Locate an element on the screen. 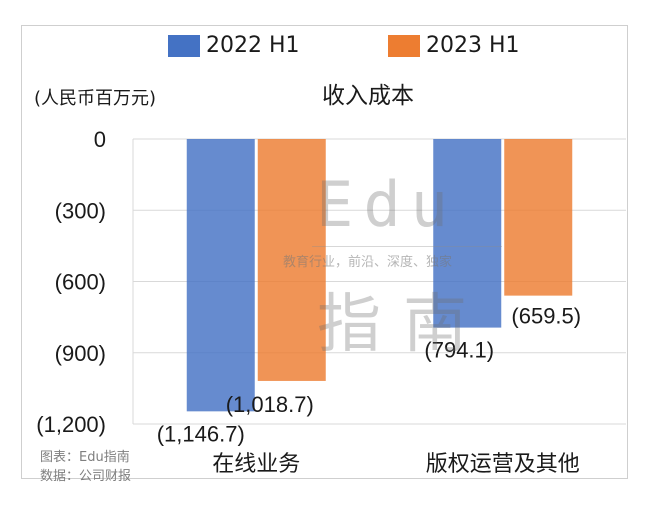  y-tick-label: 0 is located at coordinates (100, 139).